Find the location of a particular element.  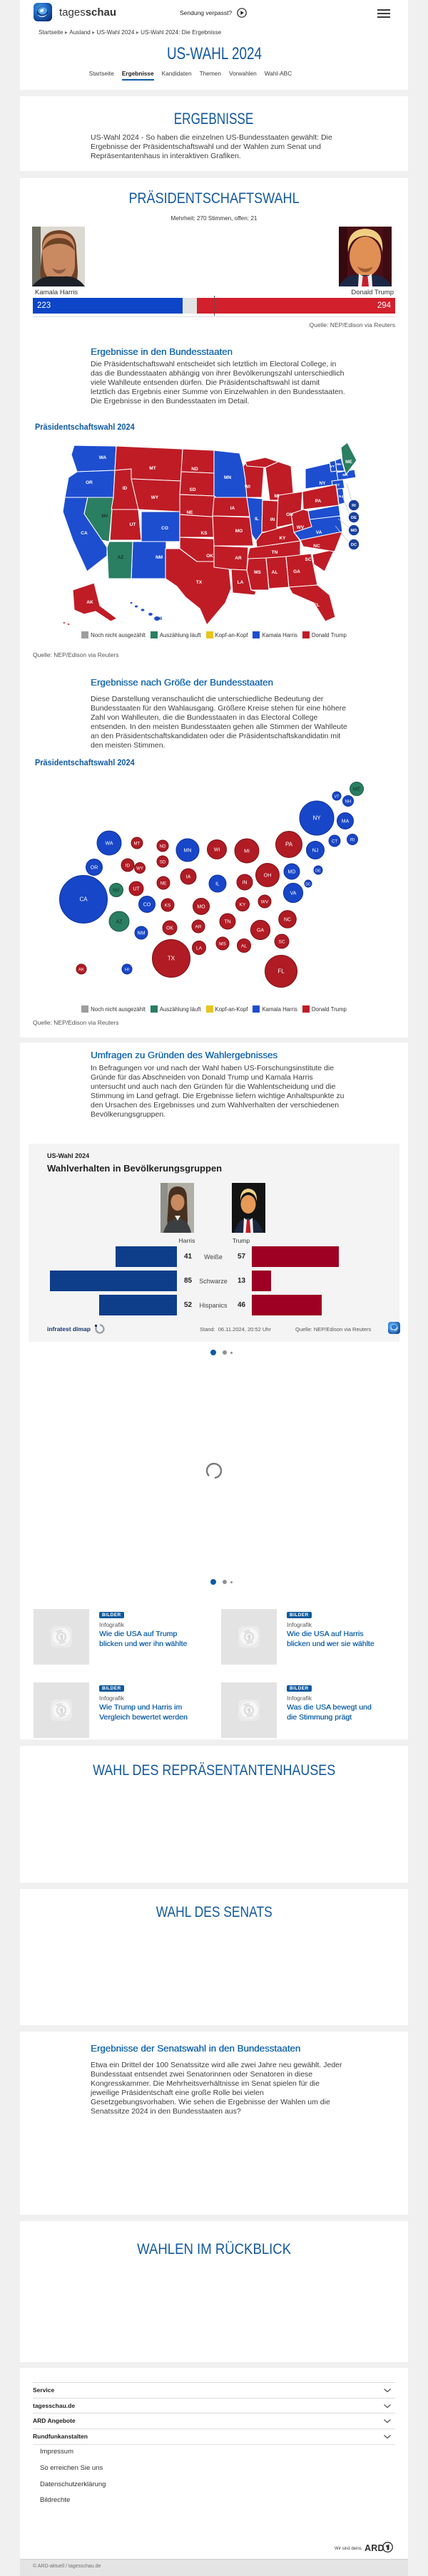

svg-text: VT is located at coordinates (332, 467).